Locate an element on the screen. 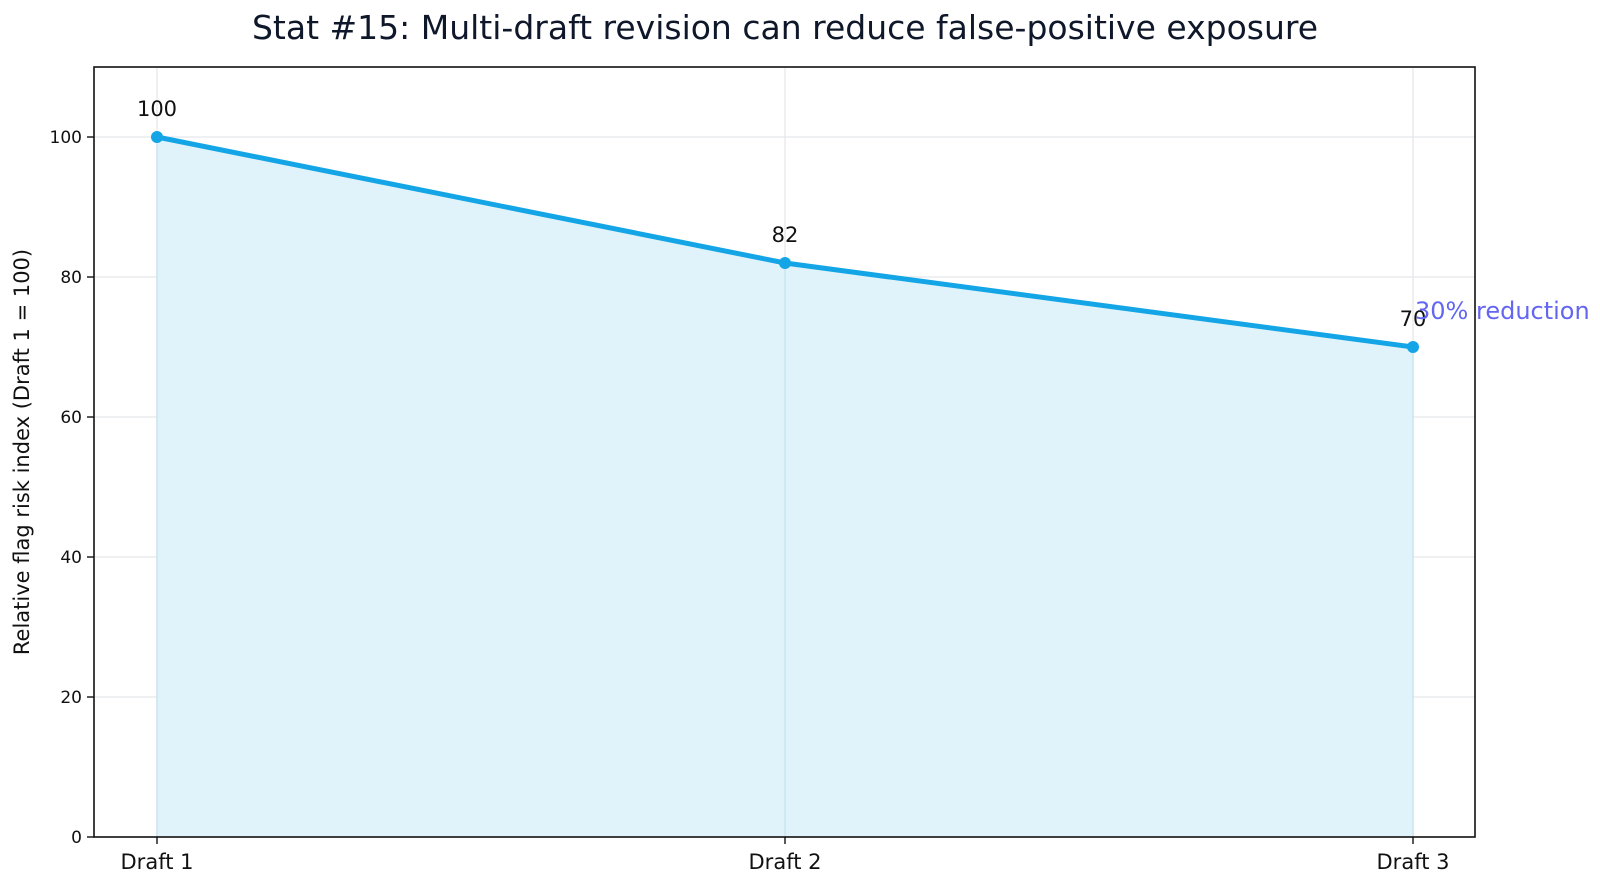  x-tick-label: Draft 2 is located at coordinates (785, 862).